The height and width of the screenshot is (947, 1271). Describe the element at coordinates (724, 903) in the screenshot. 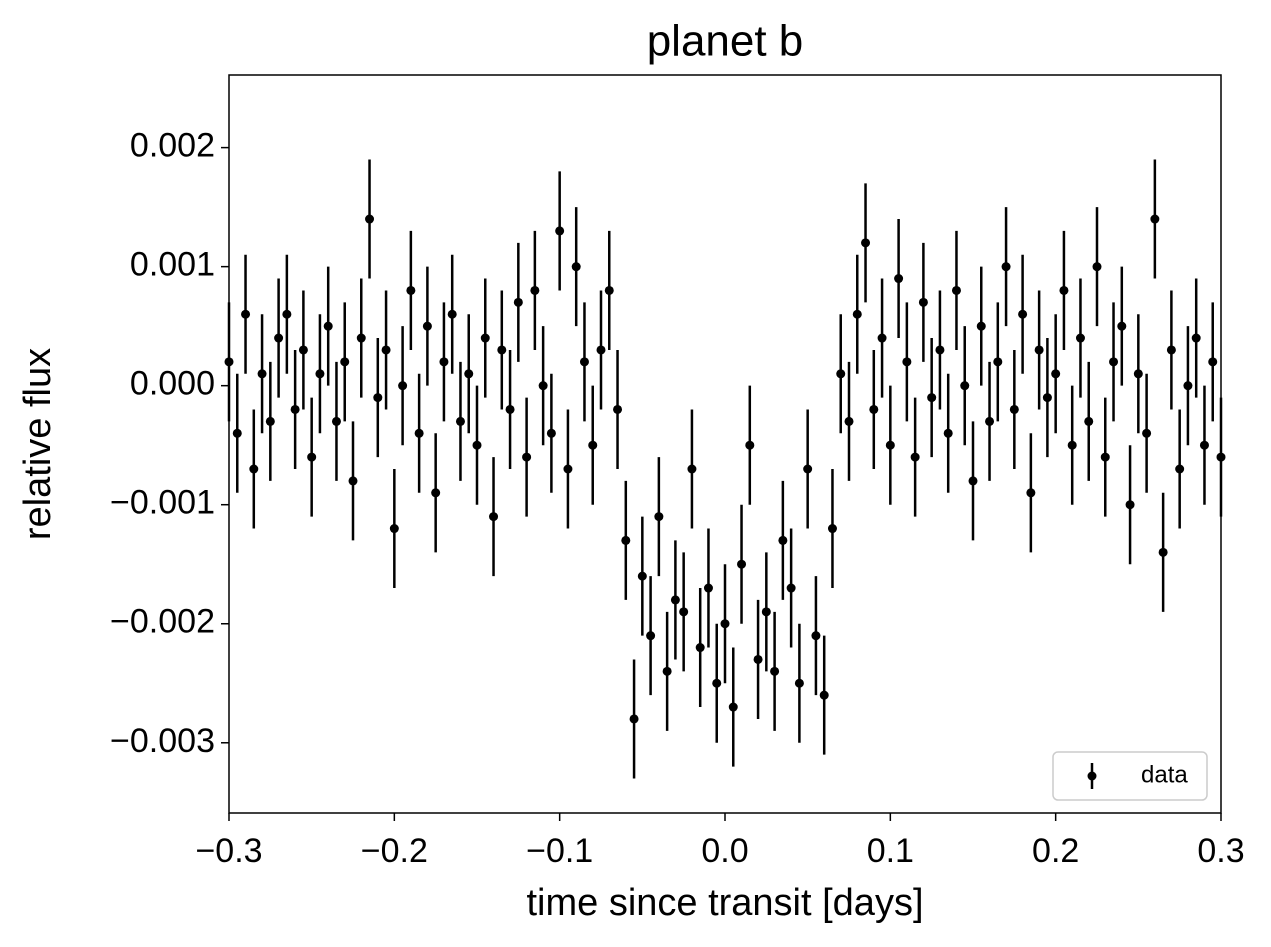

I see `x-axis-label: time since transit [days]` at that location.